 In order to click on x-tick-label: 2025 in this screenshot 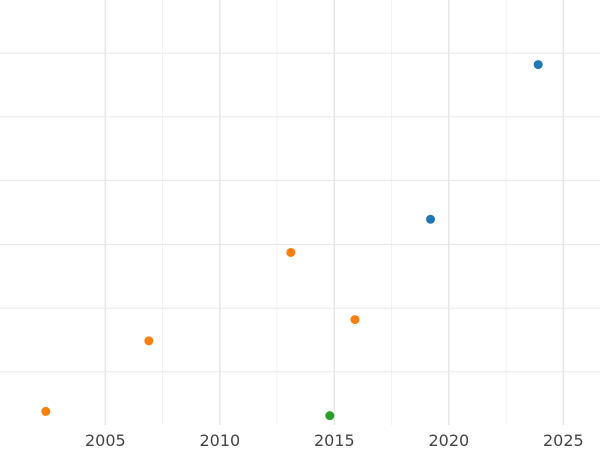, I will do `click(563, 440)`.